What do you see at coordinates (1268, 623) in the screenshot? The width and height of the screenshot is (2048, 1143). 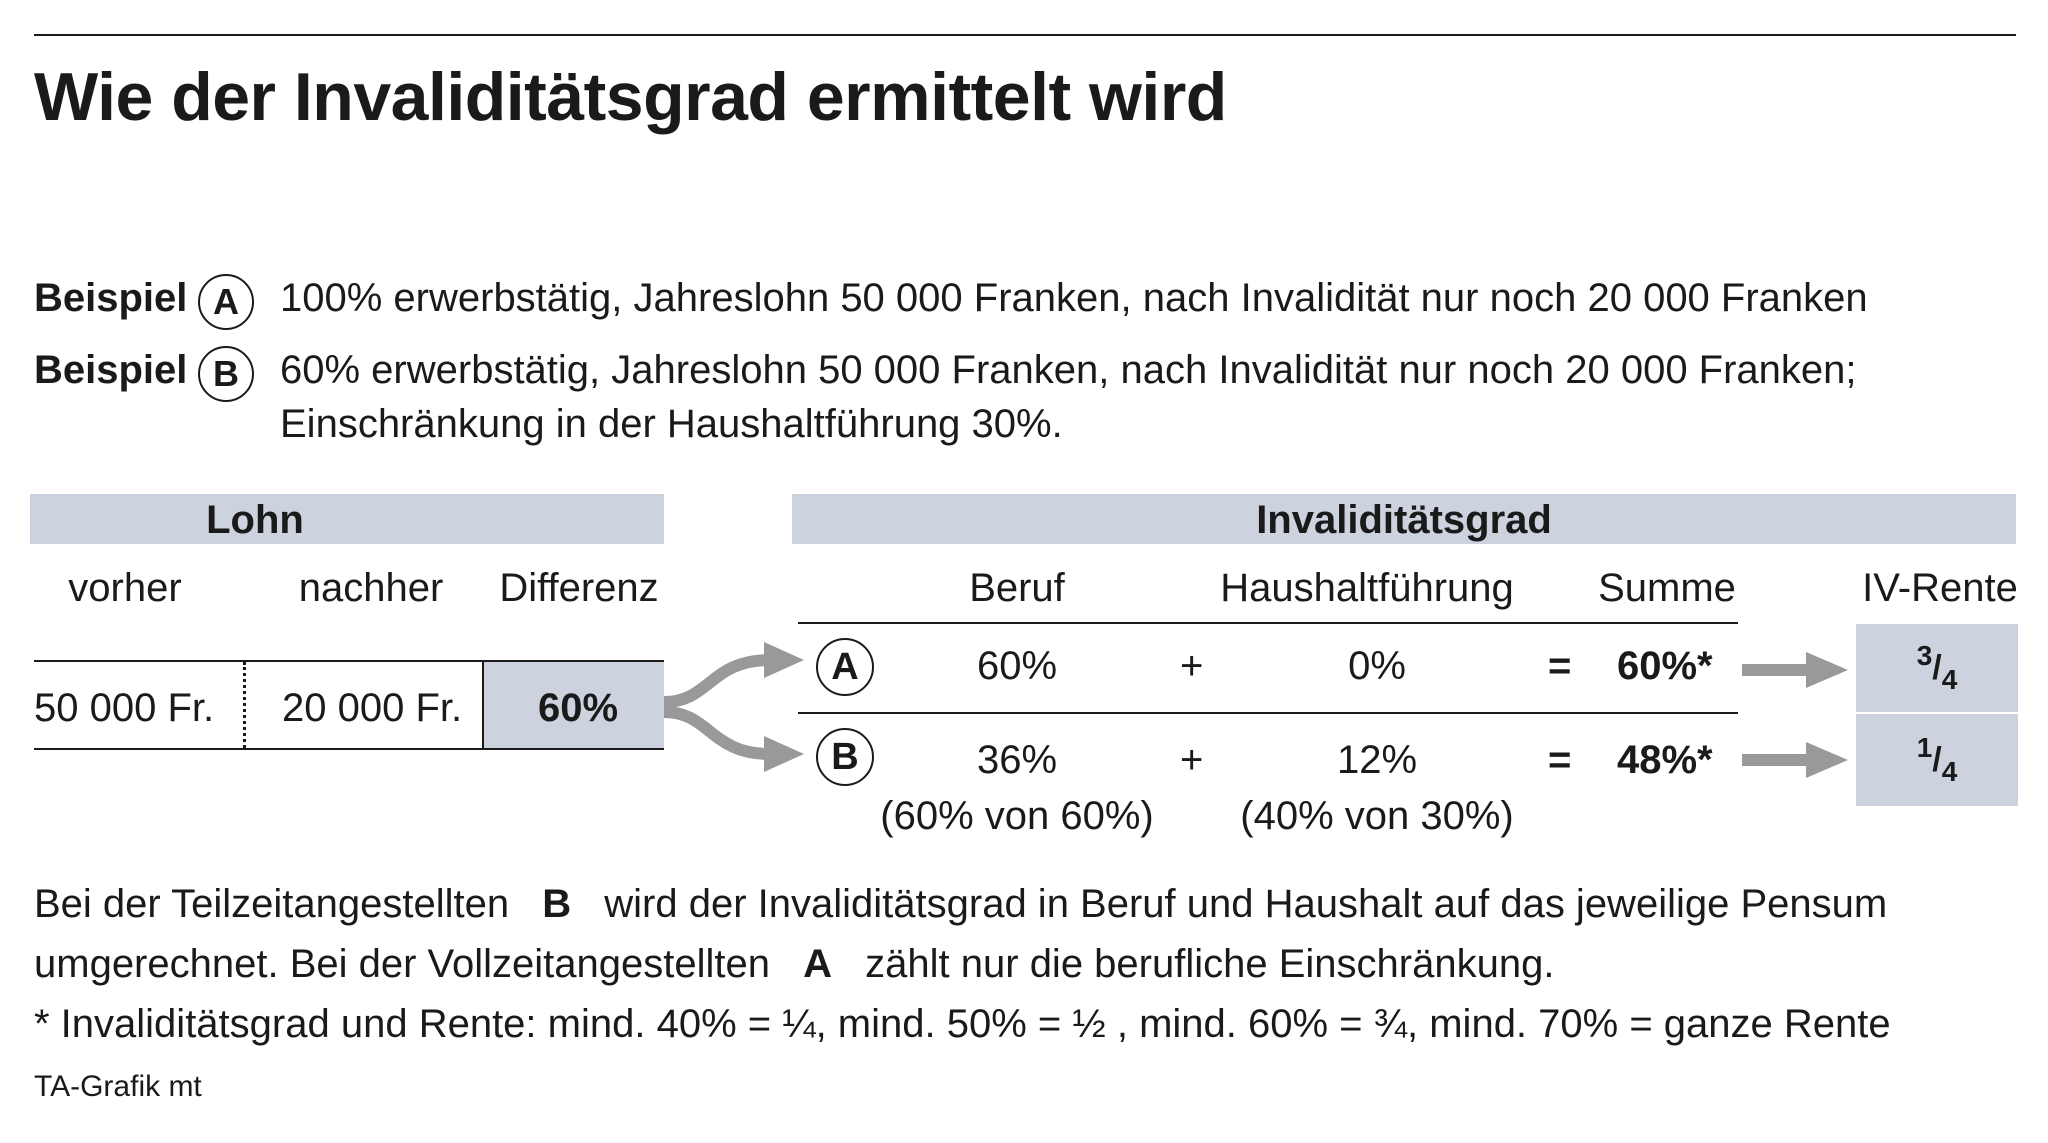 I see `grad-line-top` at bounding box center [1268, 623].